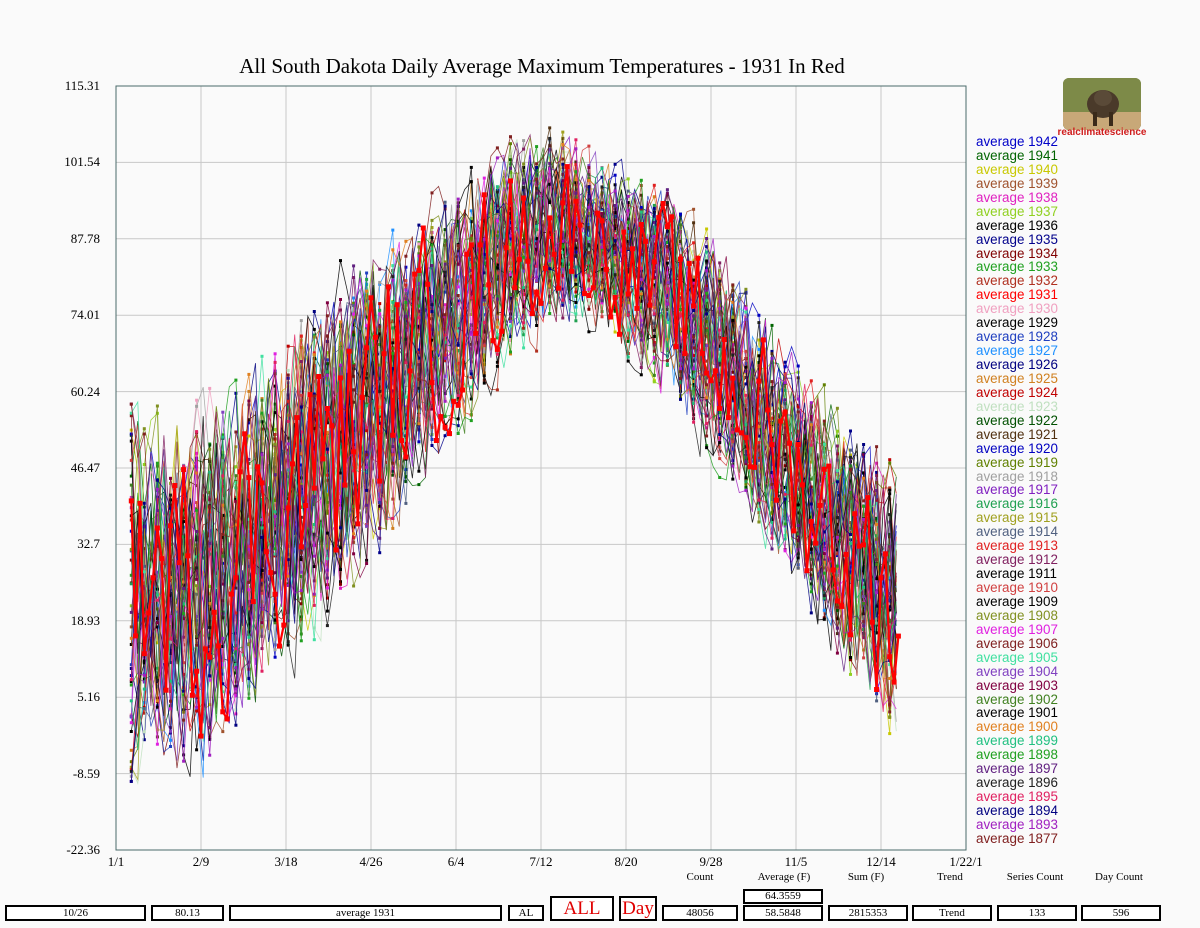 Image resolution: width=1200 pixels, height=928 pixels. Describe the element at coordinates (783, 913) in the screenshot. I see `average-field: 58.5848` at that location.